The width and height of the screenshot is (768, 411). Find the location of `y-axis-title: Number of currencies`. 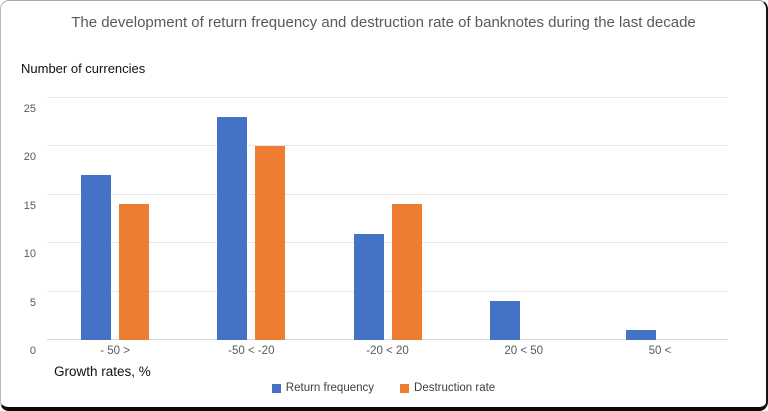

y-axis-title: Number of currencies is located at coordinates (83, 68).